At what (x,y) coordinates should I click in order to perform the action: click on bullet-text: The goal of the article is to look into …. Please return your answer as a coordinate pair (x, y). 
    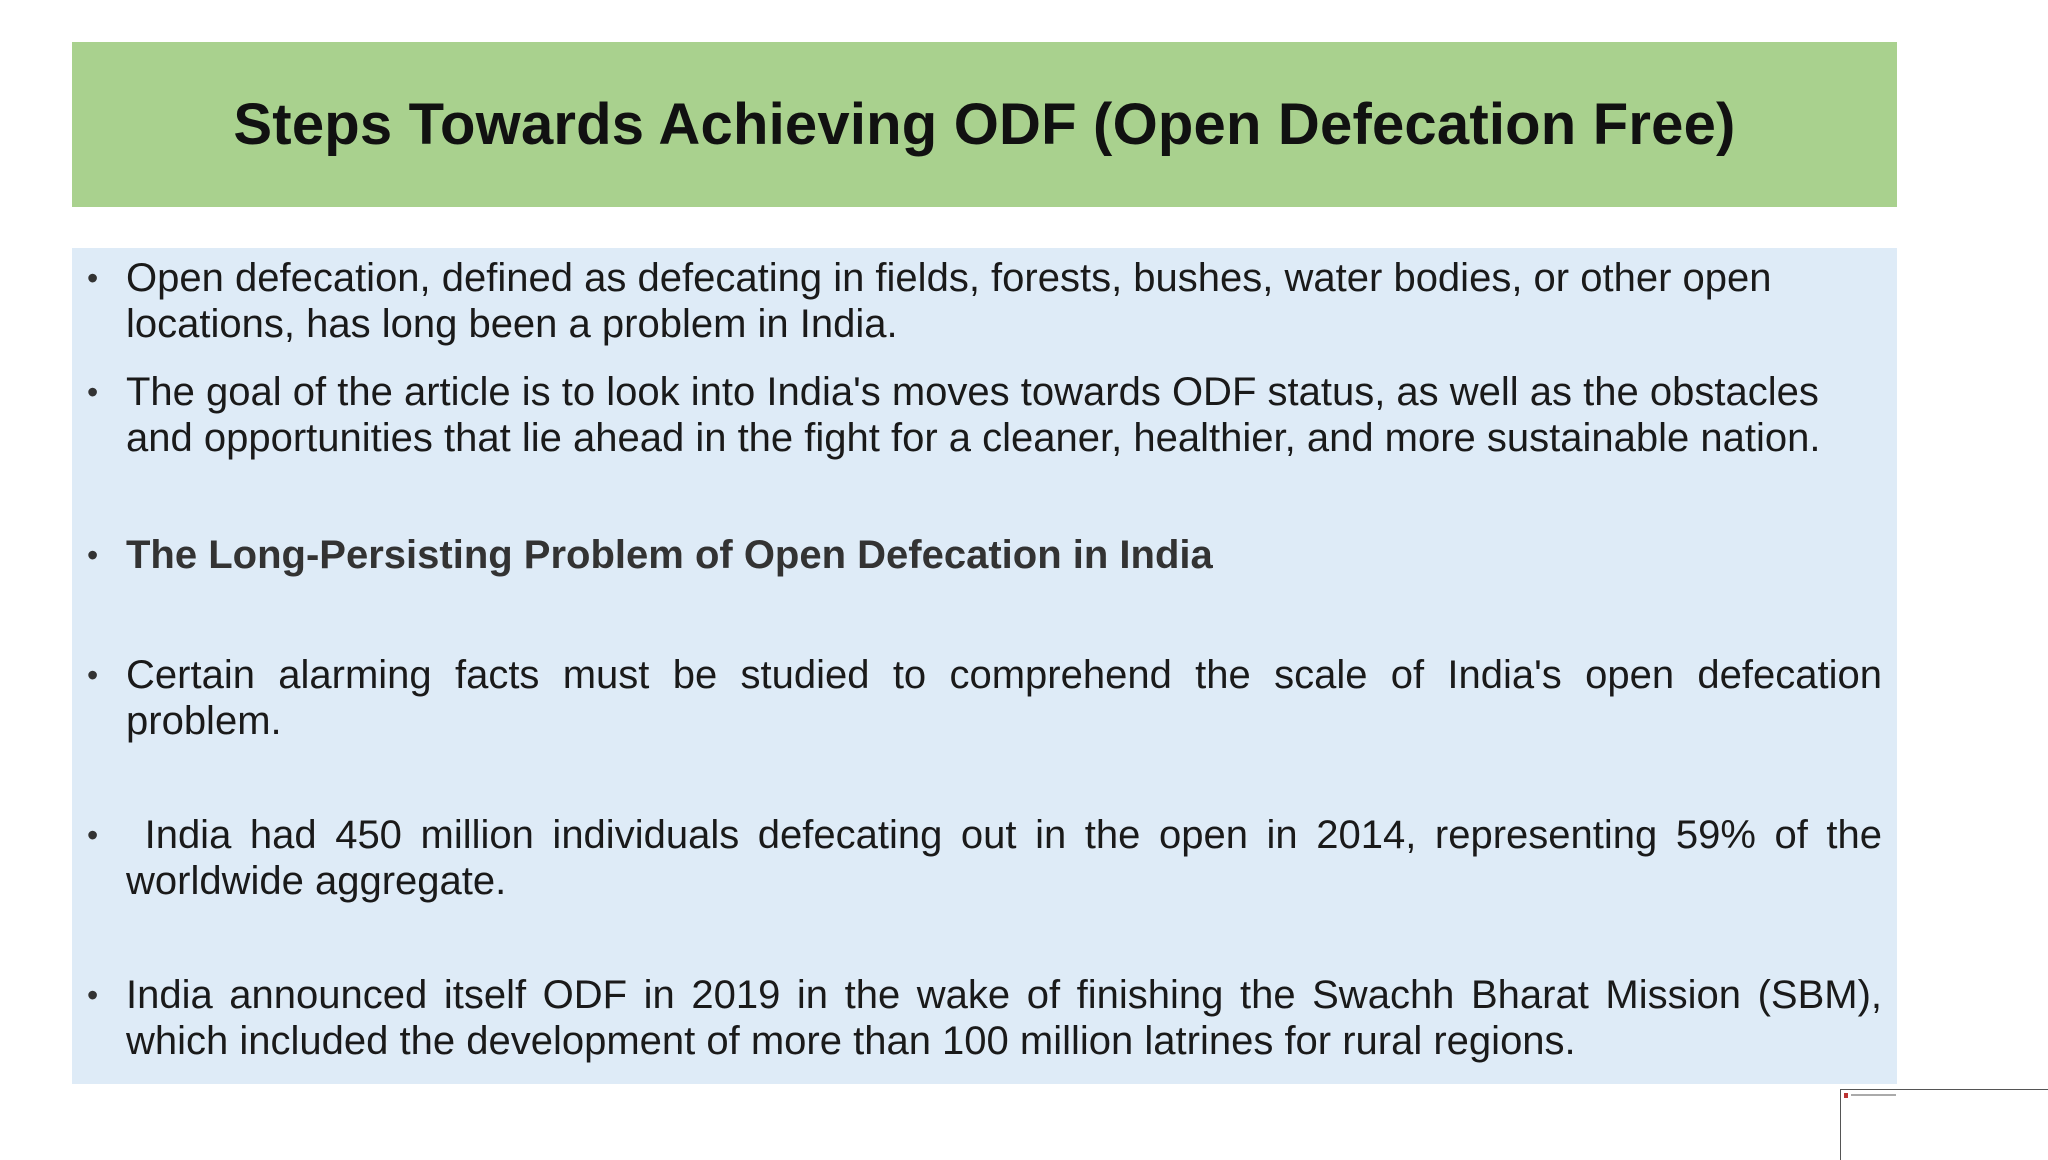
    Looking at the image, I should click on (973, 415).